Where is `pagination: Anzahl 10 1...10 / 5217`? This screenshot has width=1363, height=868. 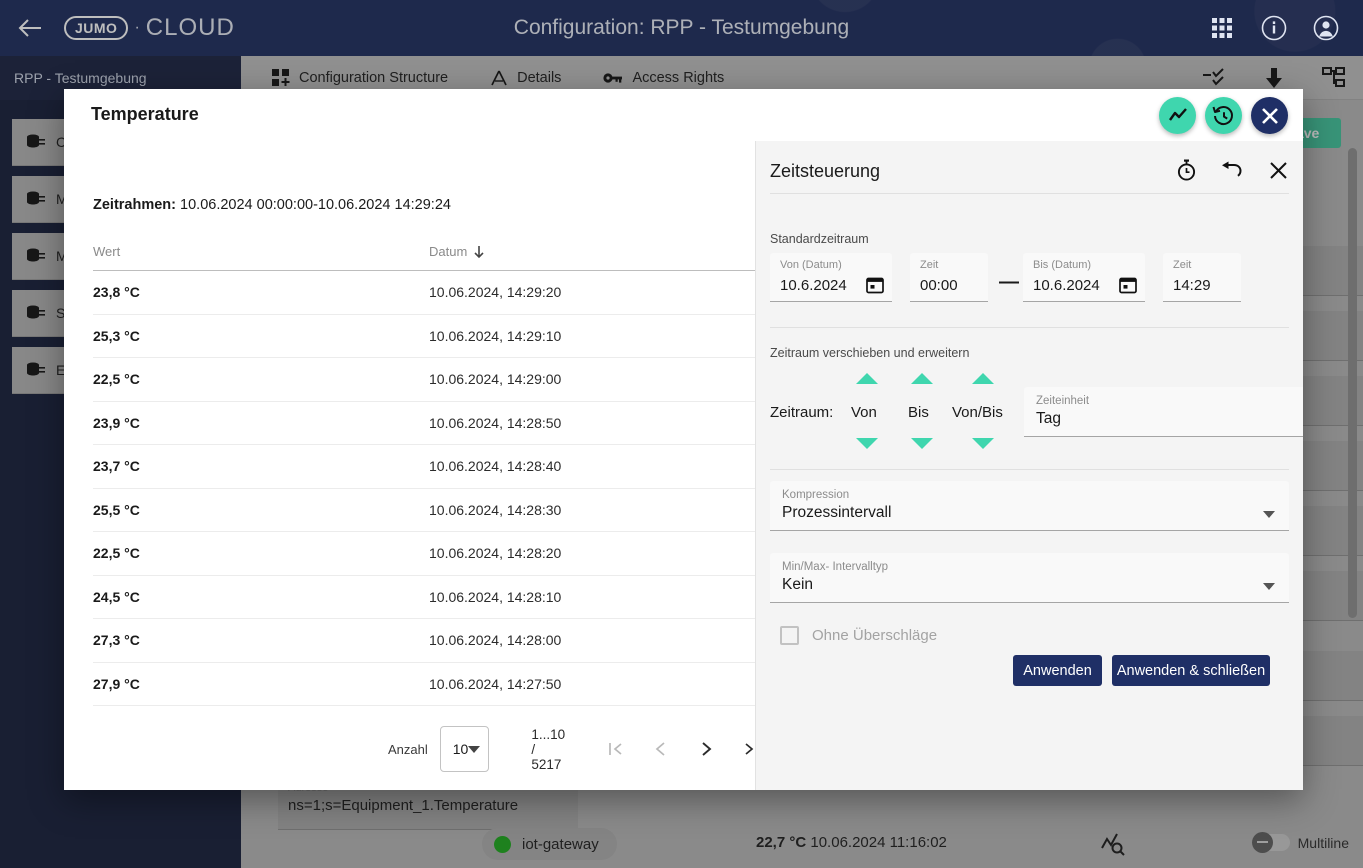
pagination: Anzahl 10 1...10 / 5217 is located at coordinates (425, 749).